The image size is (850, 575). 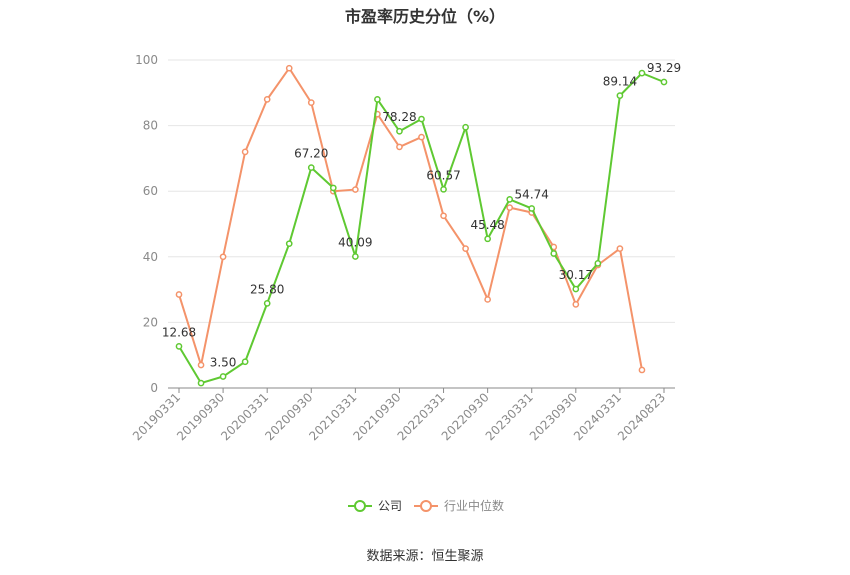 What do you see at coordinates (154, 388) in the screenshot?
I see `y-tick-label: 0` at bounding box center [154, 388].